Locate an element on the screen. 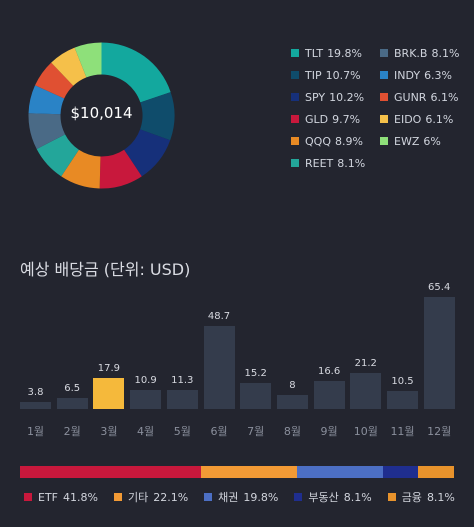  legend-ticker: EWZ is located at coordinates (407, 141).